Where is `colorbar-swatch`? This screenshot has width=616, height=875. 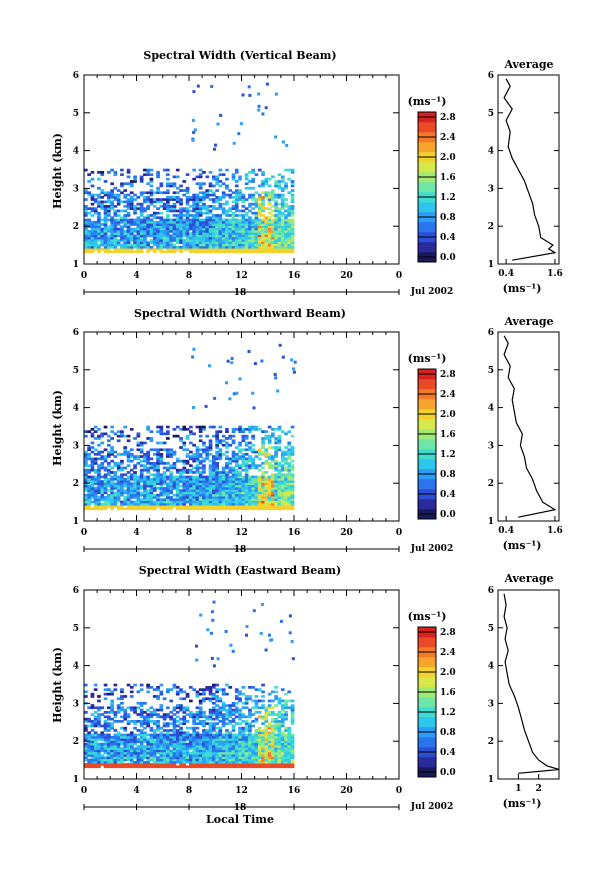
colorbar-swatch is located at coordinates (427, 207).